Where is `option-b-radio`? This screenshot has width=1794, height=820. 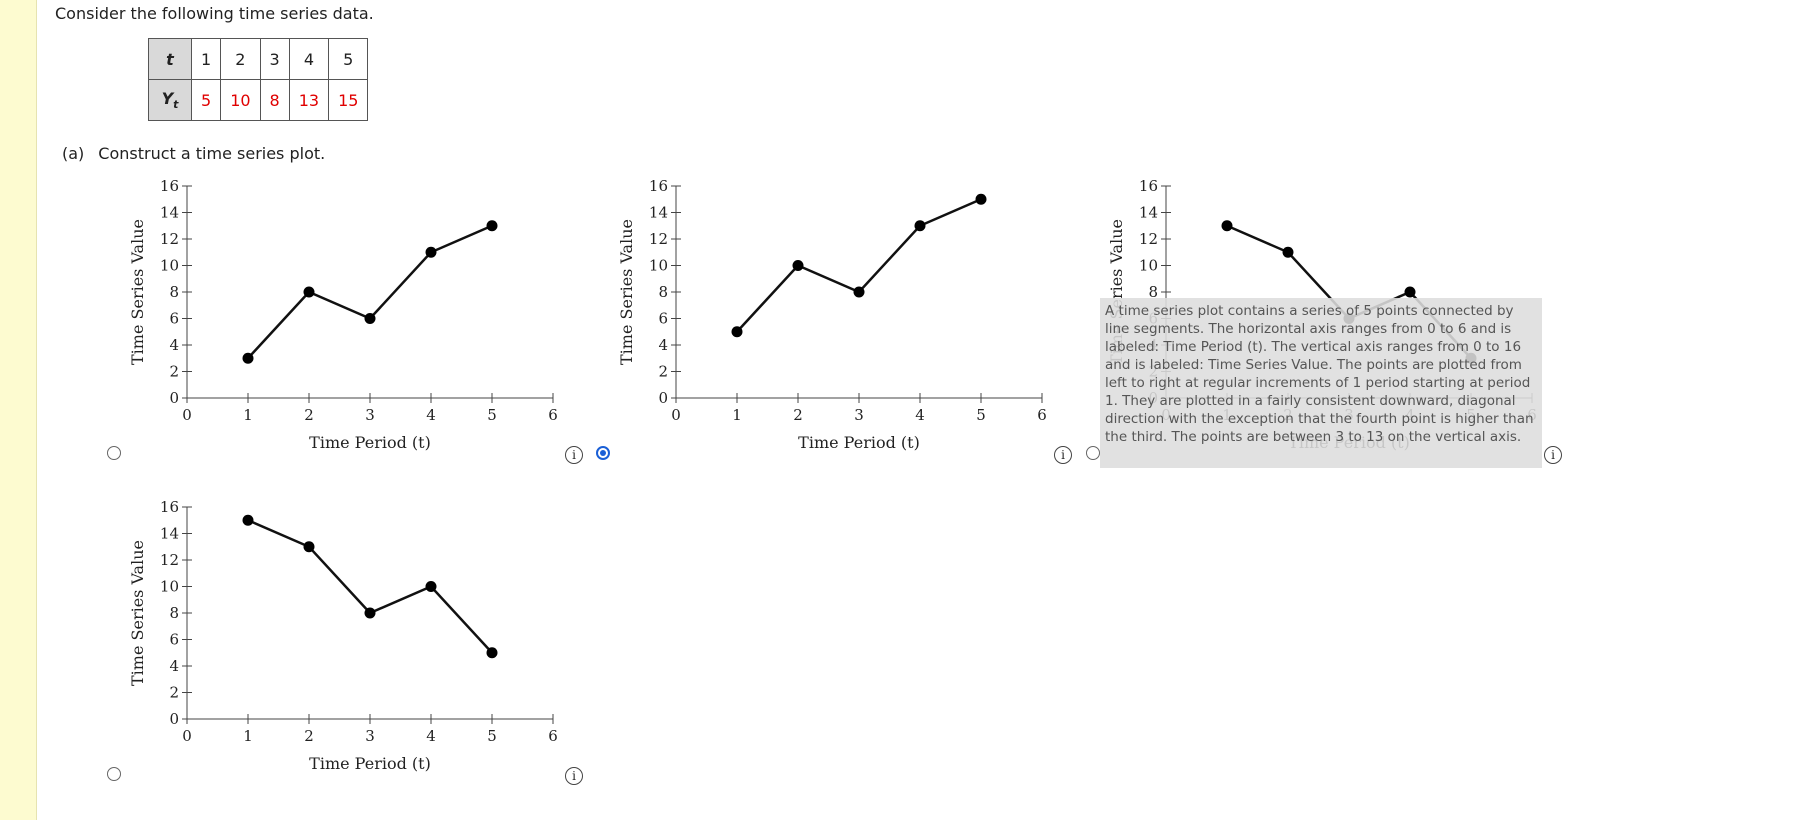
option-b-radio is located at coordinates (603, 453).